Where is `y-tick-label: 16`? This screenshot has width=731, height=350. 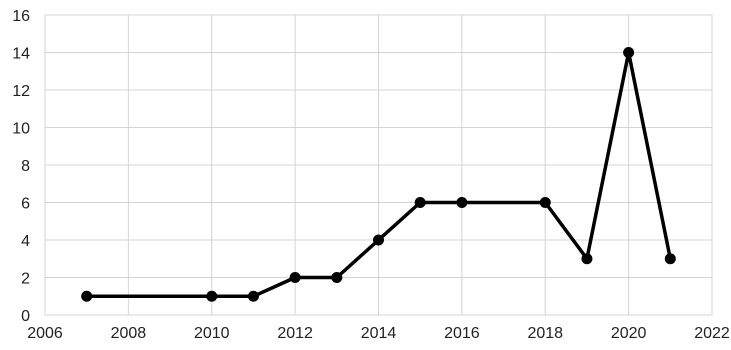
y-tick-label: 16 is located at coordinates (21, 16).